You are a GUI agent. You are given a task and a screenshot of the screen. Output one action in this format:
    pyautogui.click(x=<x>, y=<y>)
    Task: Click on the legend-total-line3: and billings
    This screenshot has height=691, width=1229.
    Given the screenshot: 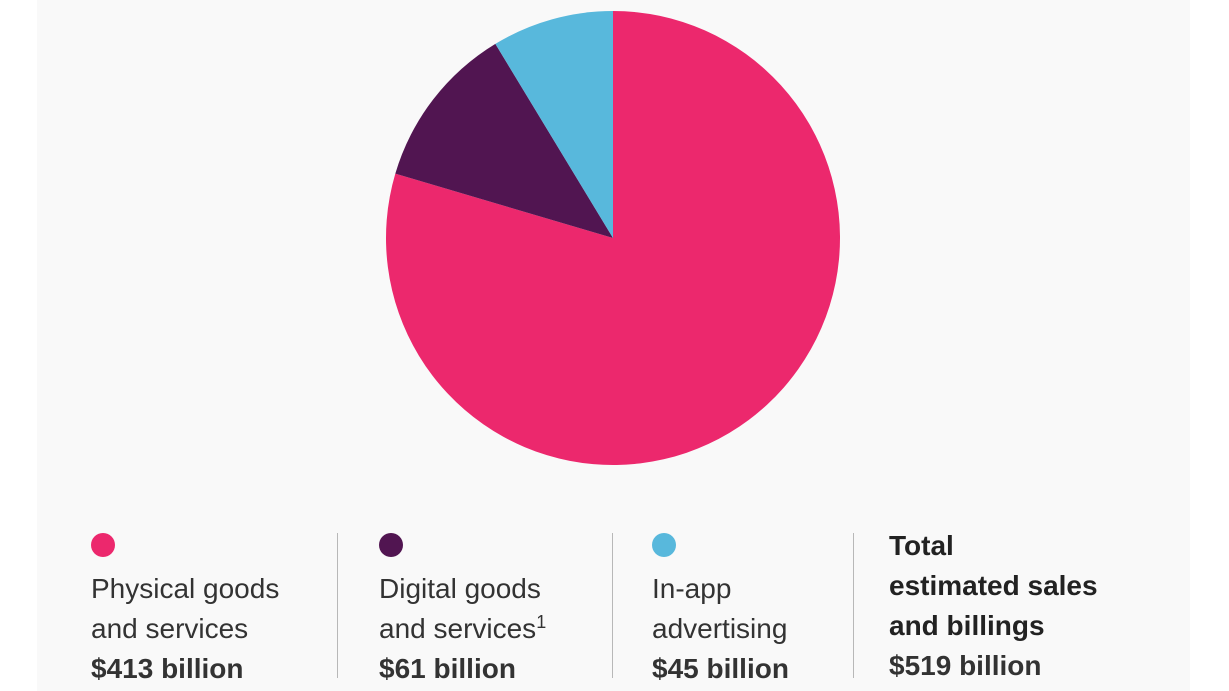 What is the action you would take?
    pyautogui.click(x=967, y=625)
    